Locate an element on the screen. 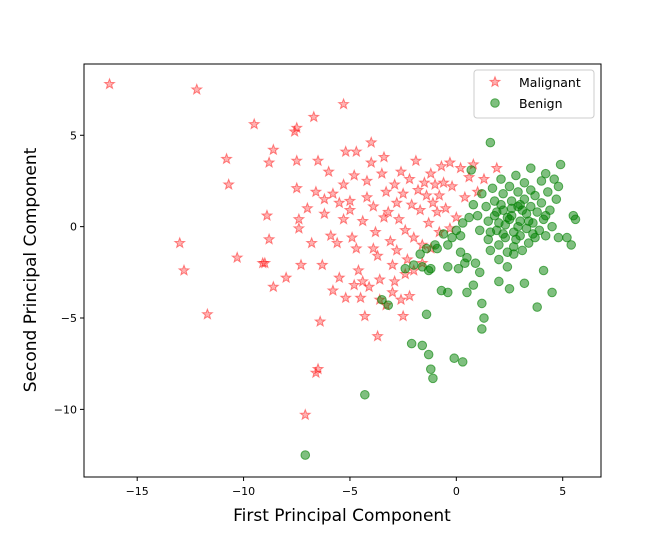 This screenshot has height=536, width=668. legend: Malignant Benign is located at coordinates (534, 94).